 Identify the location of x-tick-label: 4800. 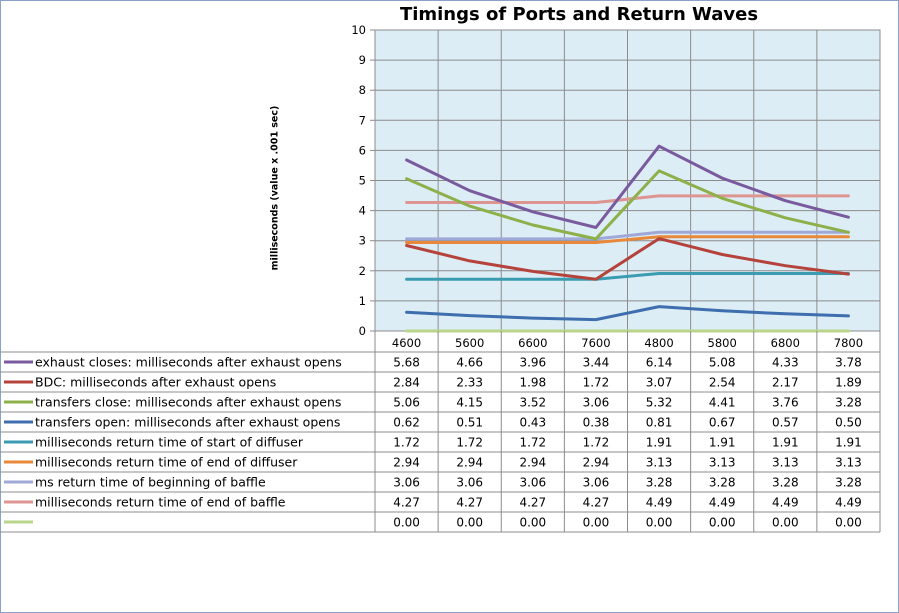
(658, 343).